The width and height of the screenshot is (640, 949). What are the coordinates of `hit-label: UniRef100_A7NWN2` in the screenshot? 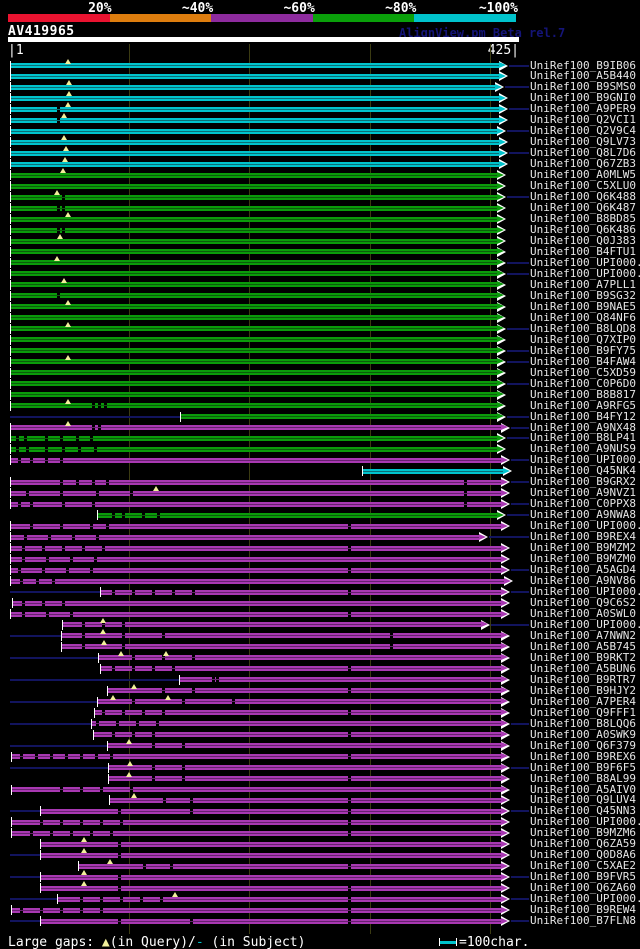 It's located at (583, 635).